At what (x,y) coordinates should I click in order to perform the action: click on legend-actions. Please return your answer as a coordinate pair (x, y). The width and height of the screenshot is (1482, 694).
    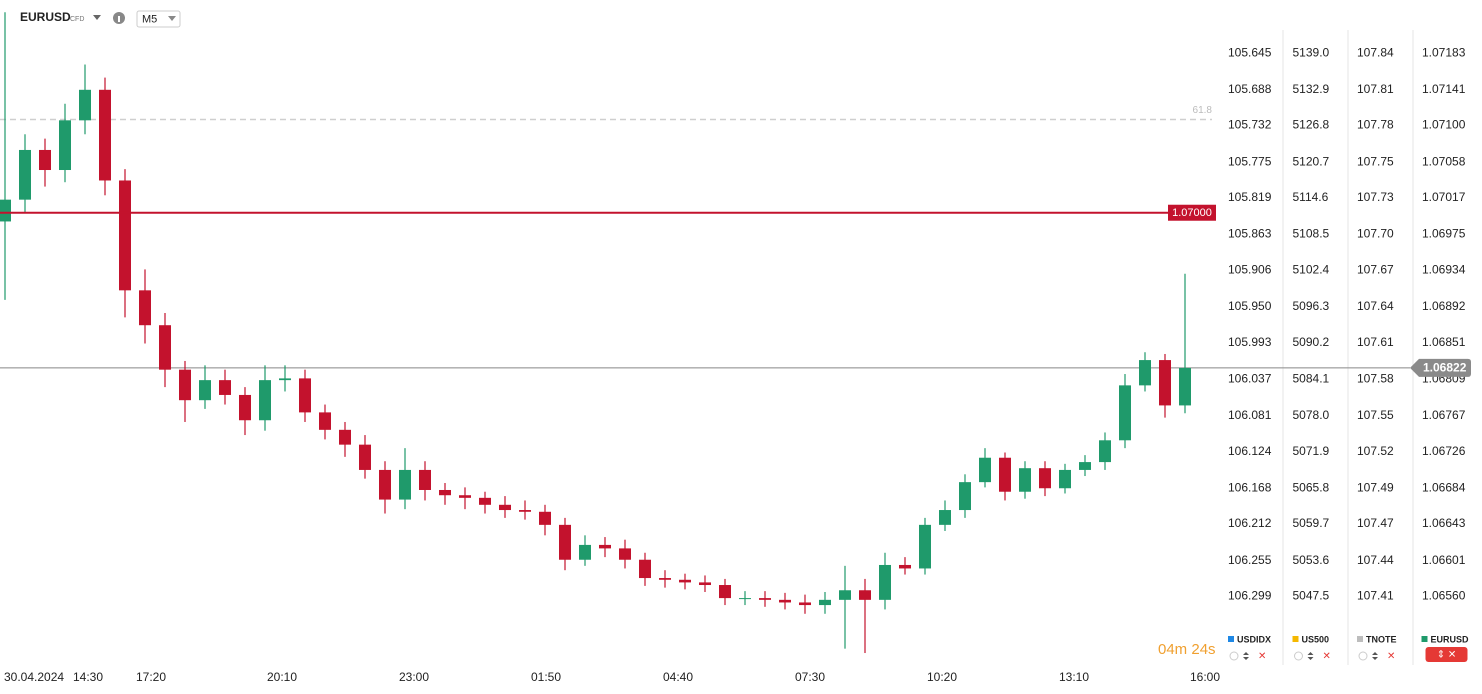
    Looking at the image, I should click on (1446, 654).